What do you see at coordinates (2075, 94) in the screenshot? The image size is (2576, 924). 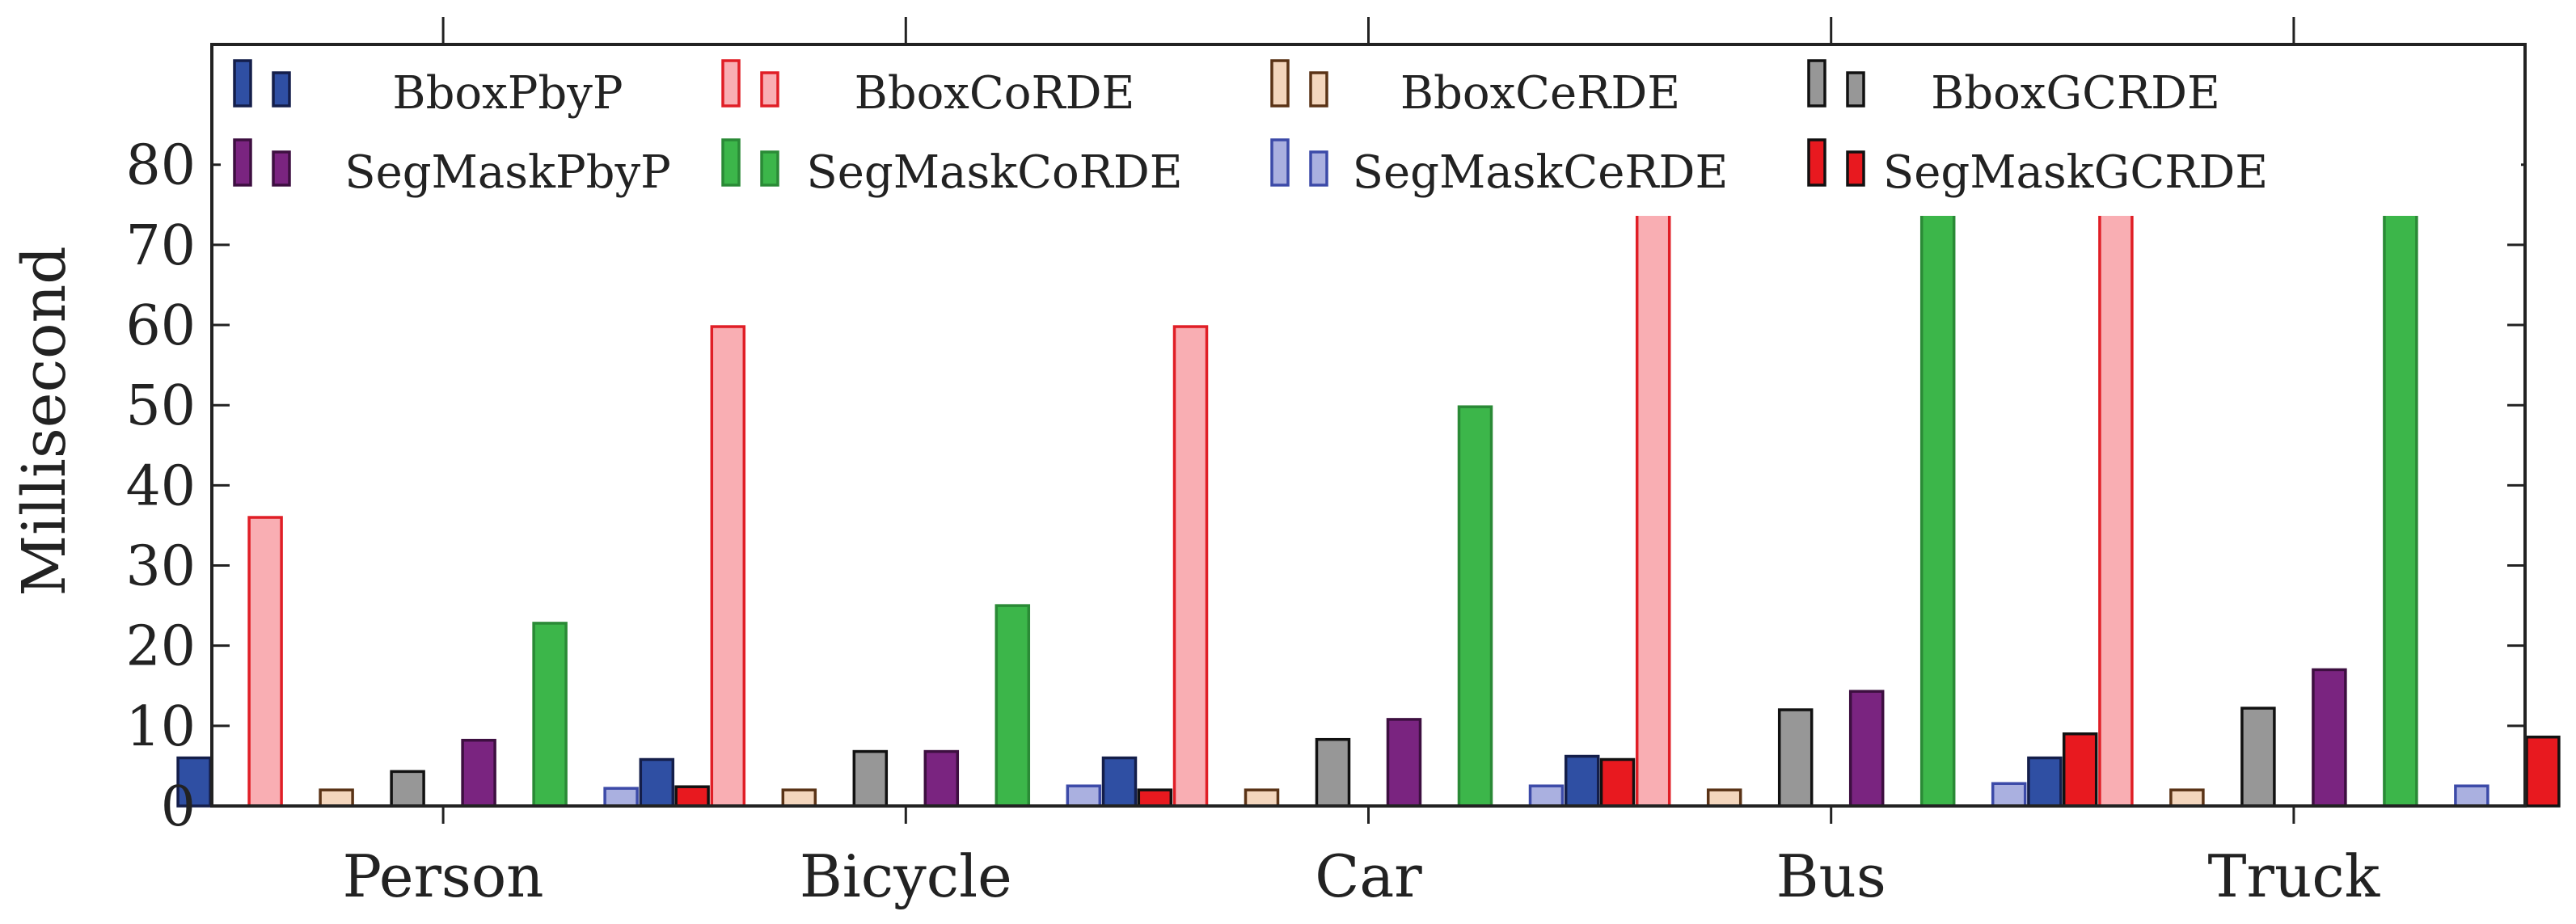 I see `legend-label-bboxgcrde: BboxGCRDE` at bounding box center [2075, 94].